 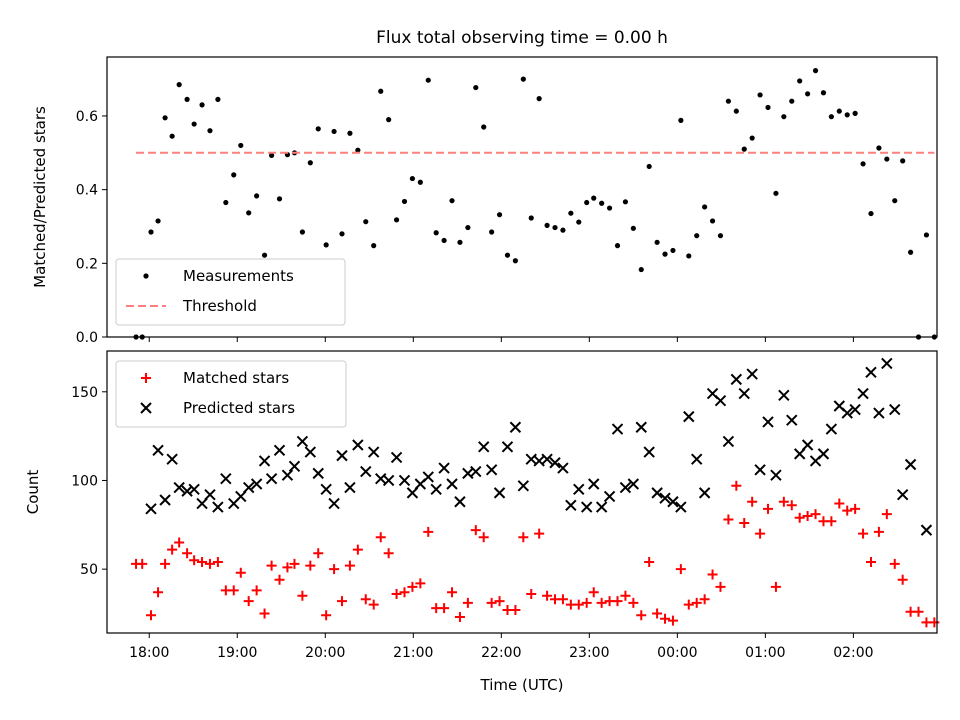 I want to click on y-tick-label: 150, so click(x=84, y=393).